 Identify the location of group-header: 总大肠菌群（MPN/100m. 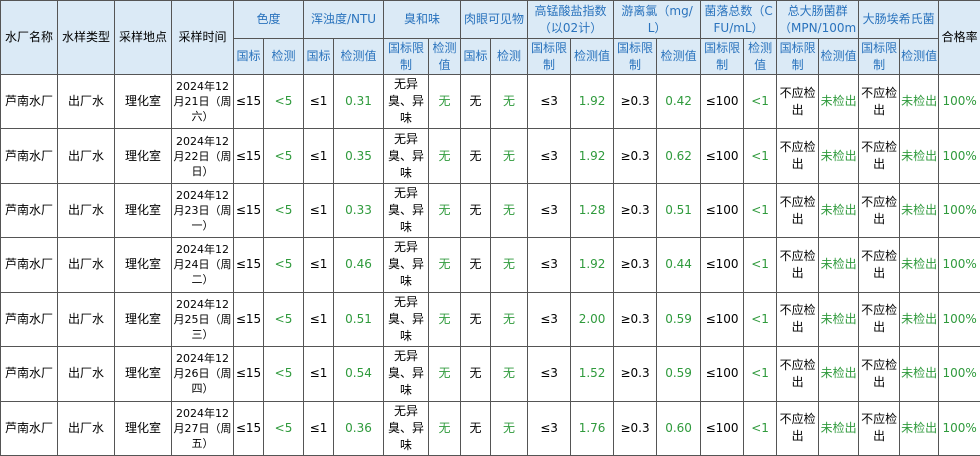
(818, 19).